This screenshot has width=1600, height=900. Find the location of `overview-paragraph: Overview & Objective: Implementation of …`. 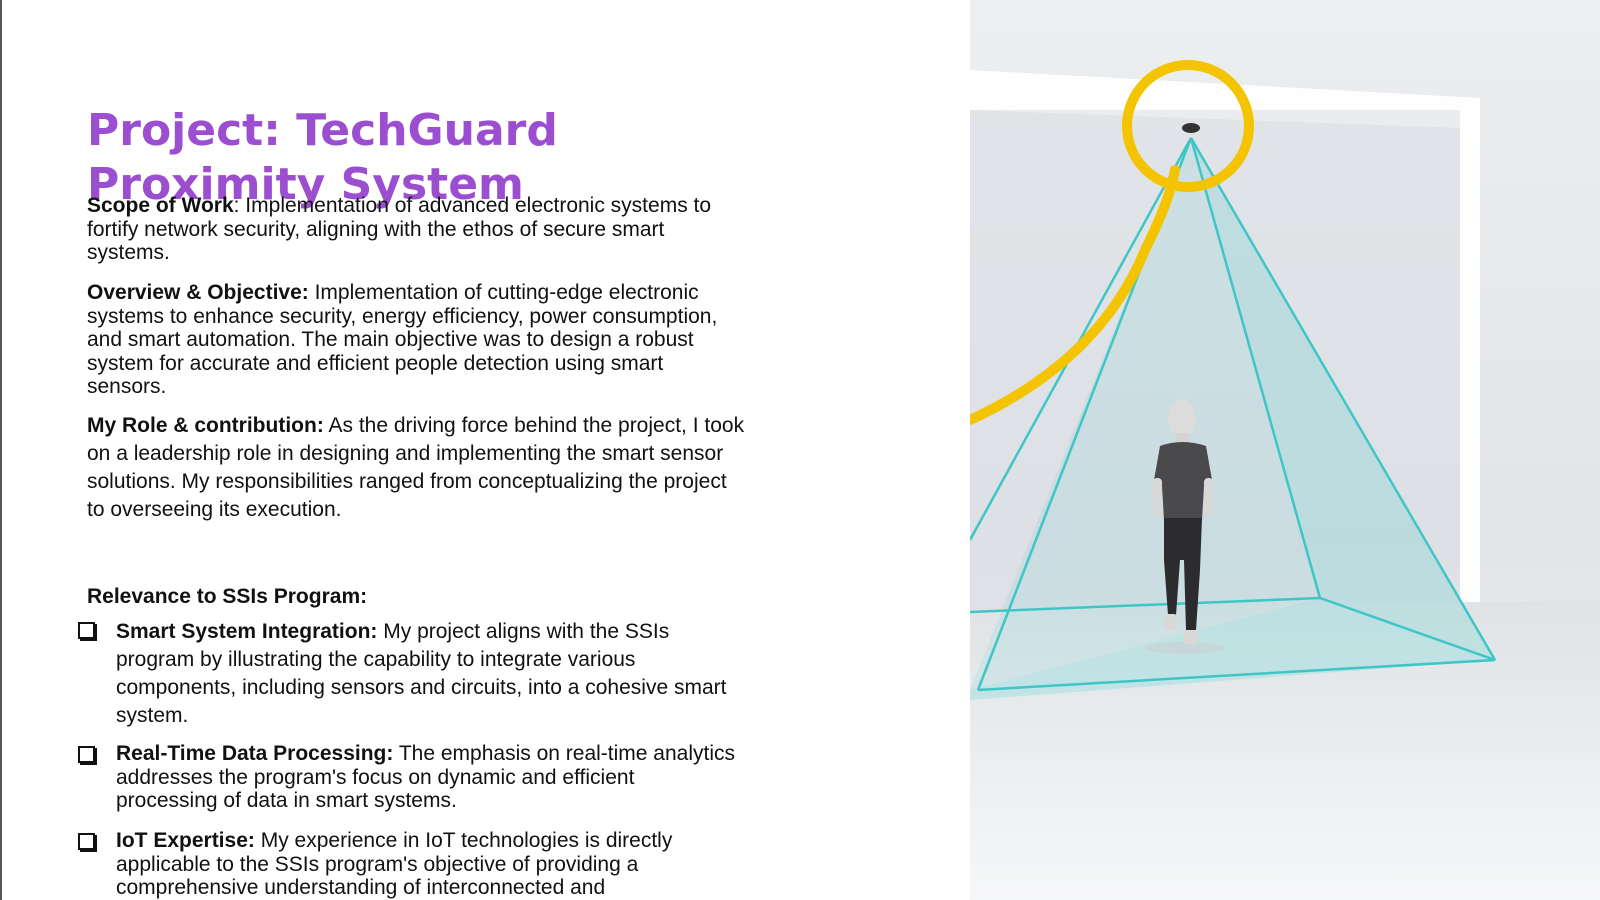

overview-paragraph: Overview & Objective: Implementation of … is located at coordinates (417, 340).